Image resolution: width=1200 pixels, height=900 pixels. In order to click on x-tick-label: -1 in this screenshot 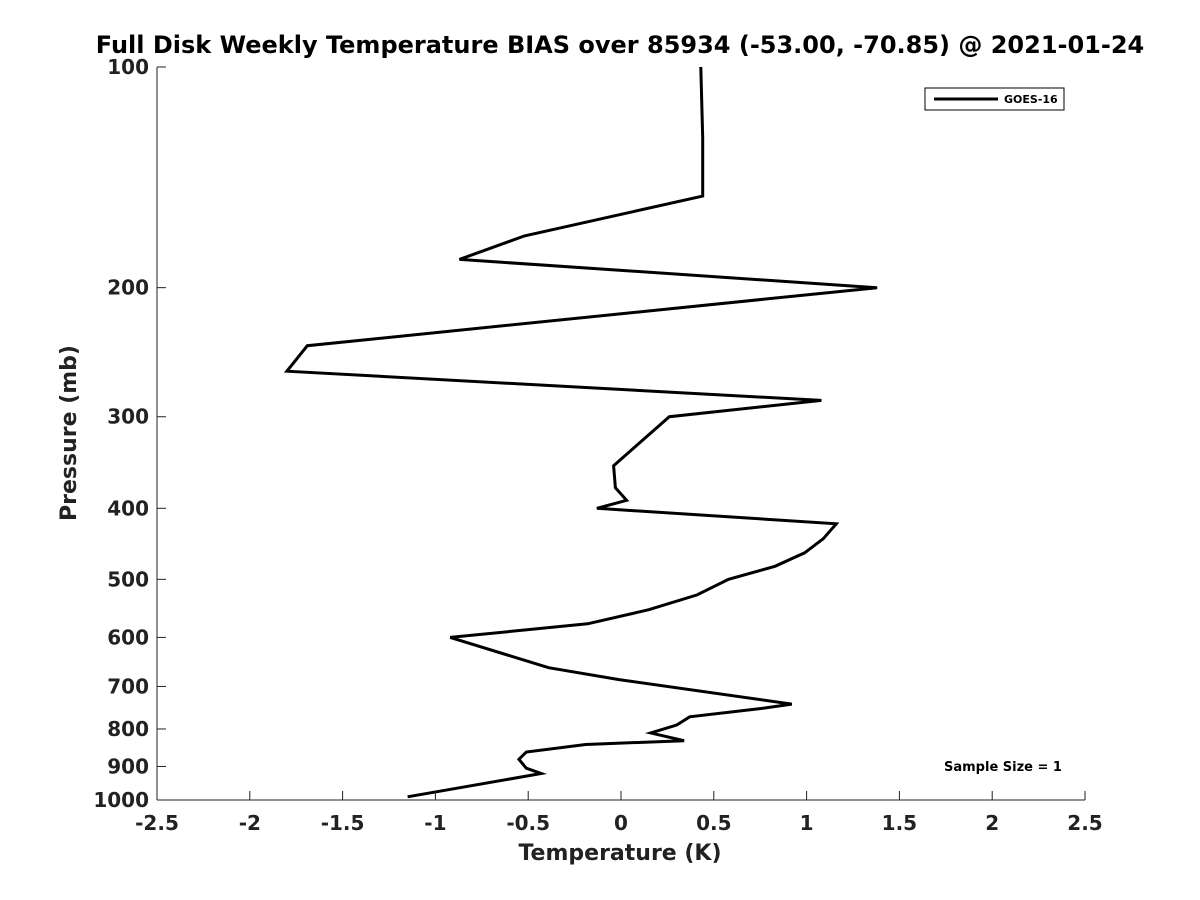, I will do `click(435, 823)`.